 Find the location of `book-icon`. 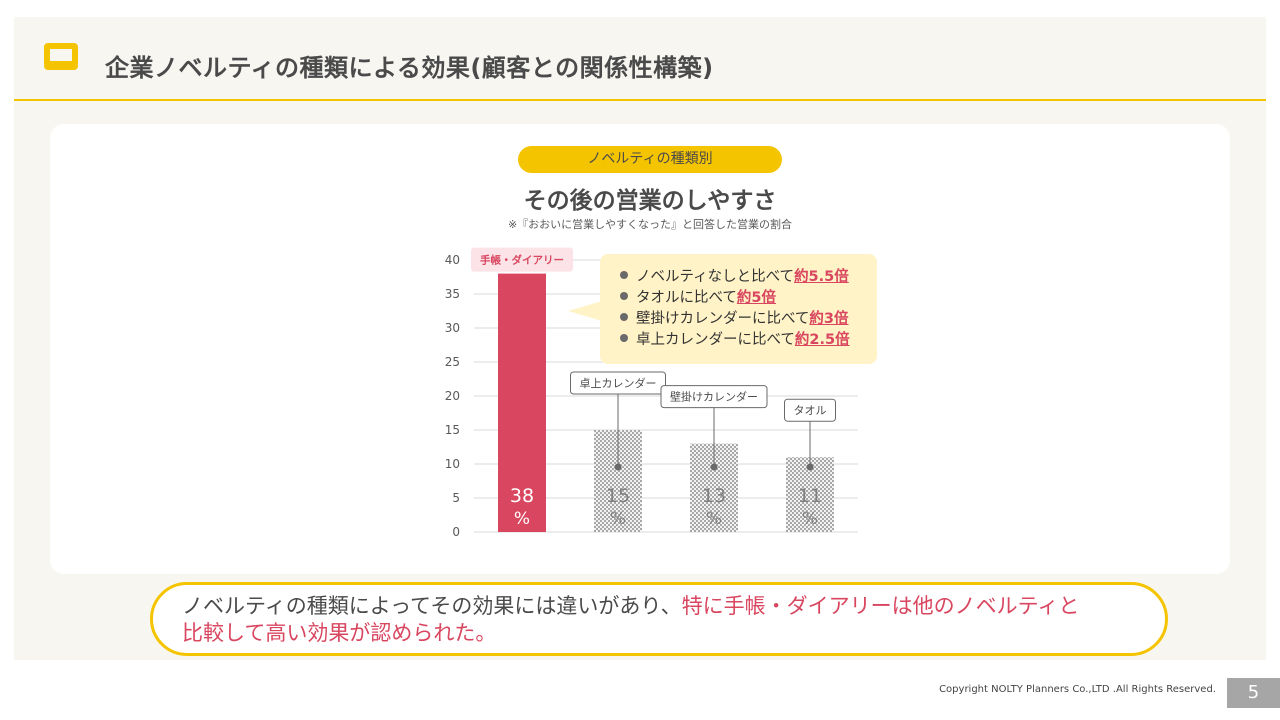

book-icon is located at coordinates (61, 56).